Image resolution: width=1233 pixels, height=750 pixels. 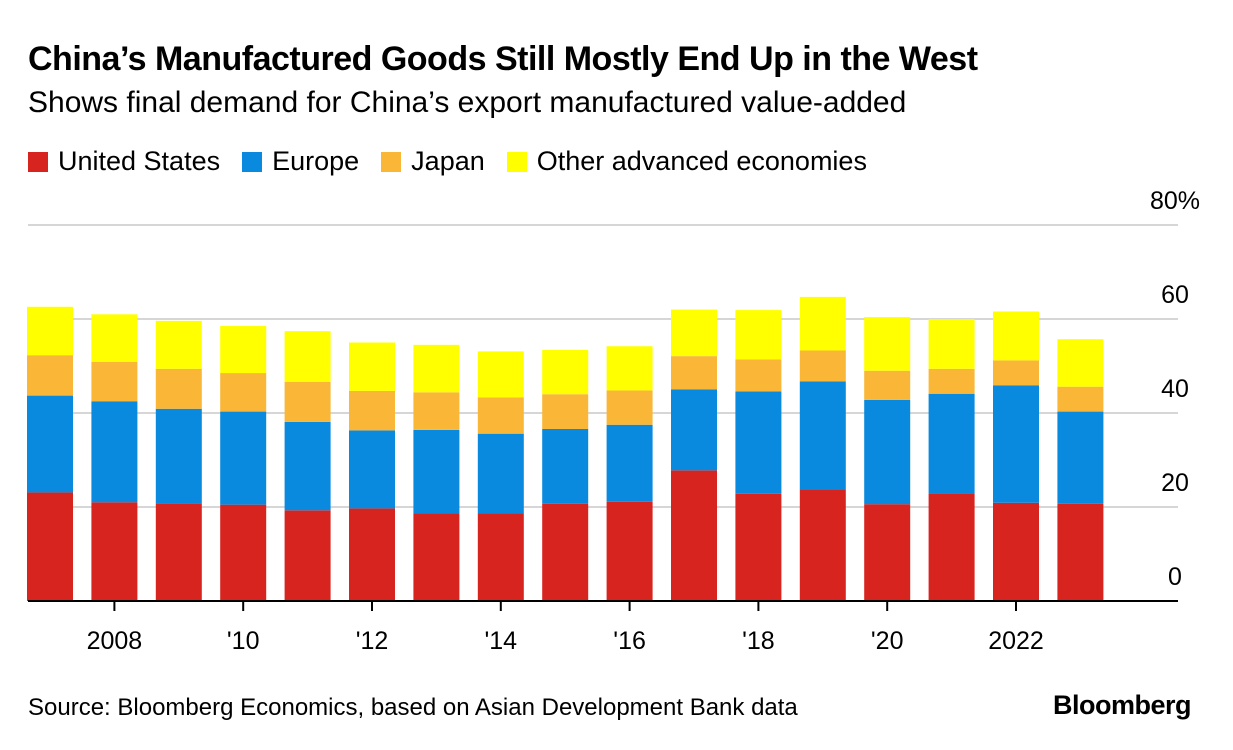 What do you see at coordinates (391, 161) in the screenshot?
I see `legend-swatch-japan` at bounding box center [391, 161].